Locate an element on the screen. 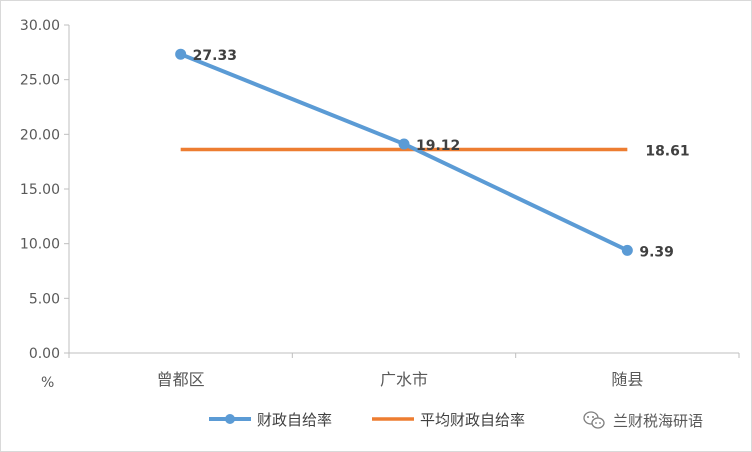  y-axis-ticks: 0.00 5.00 10.00 15.00 20.00 25.00 30.00 is located at coordinates (44, 190).